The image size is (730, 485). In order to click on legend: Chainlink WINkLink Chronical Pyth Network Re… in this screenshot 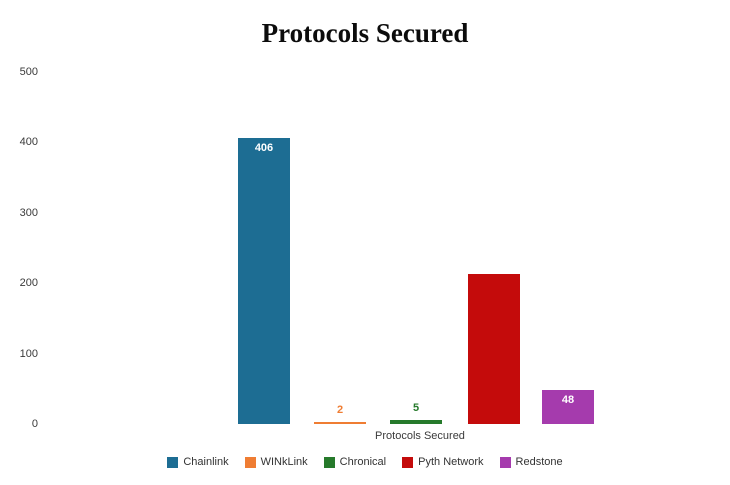, I will do `click(365, 462)`.